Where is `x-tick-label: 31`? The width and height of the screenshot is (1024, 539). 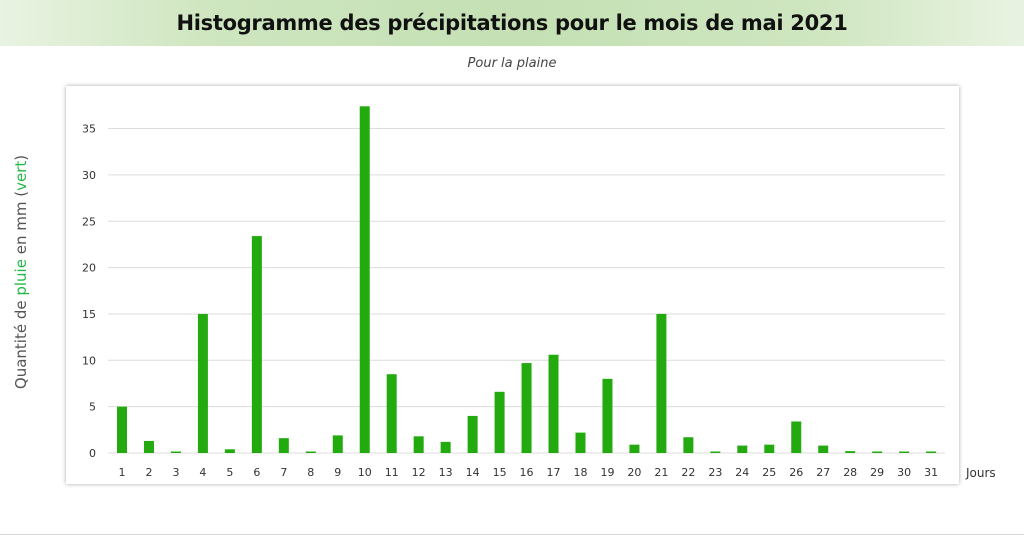 x-tick-label: 31 is located at coordinates (931, 472).